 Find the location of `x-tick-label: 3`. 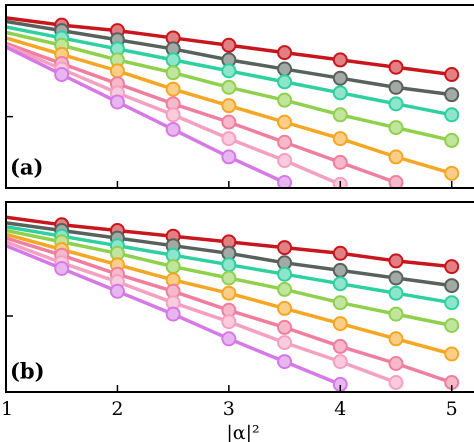

x-tick-label: 3 is located at coordinates (229, 409).